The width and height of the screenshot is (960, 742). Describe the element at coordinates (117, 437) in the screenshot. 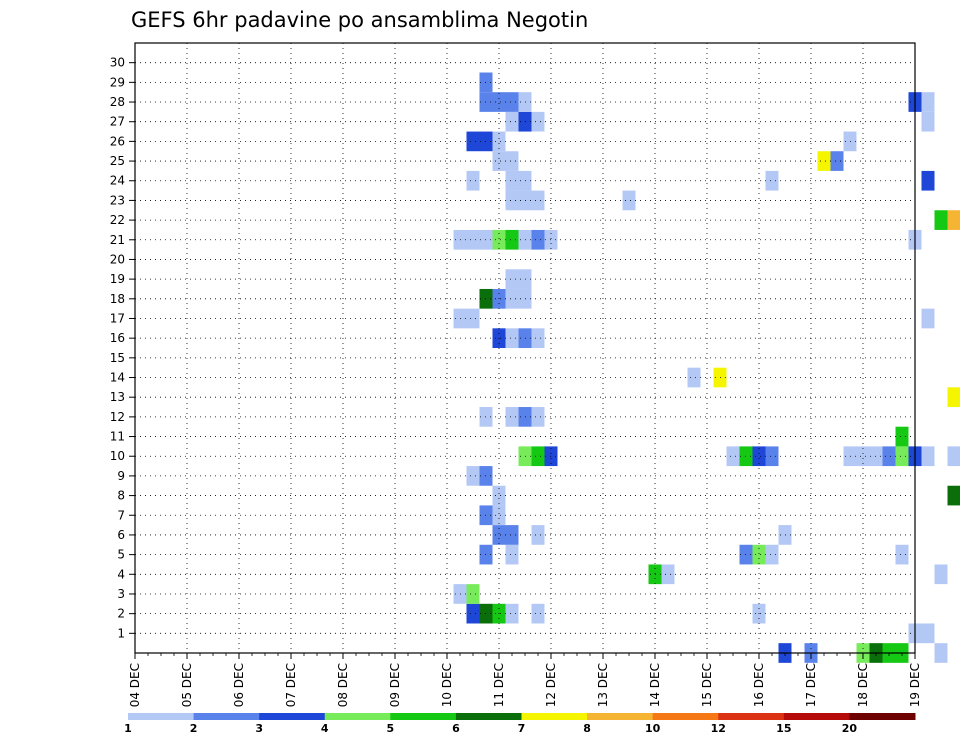

I see `y-tick-label: 11` at that location.